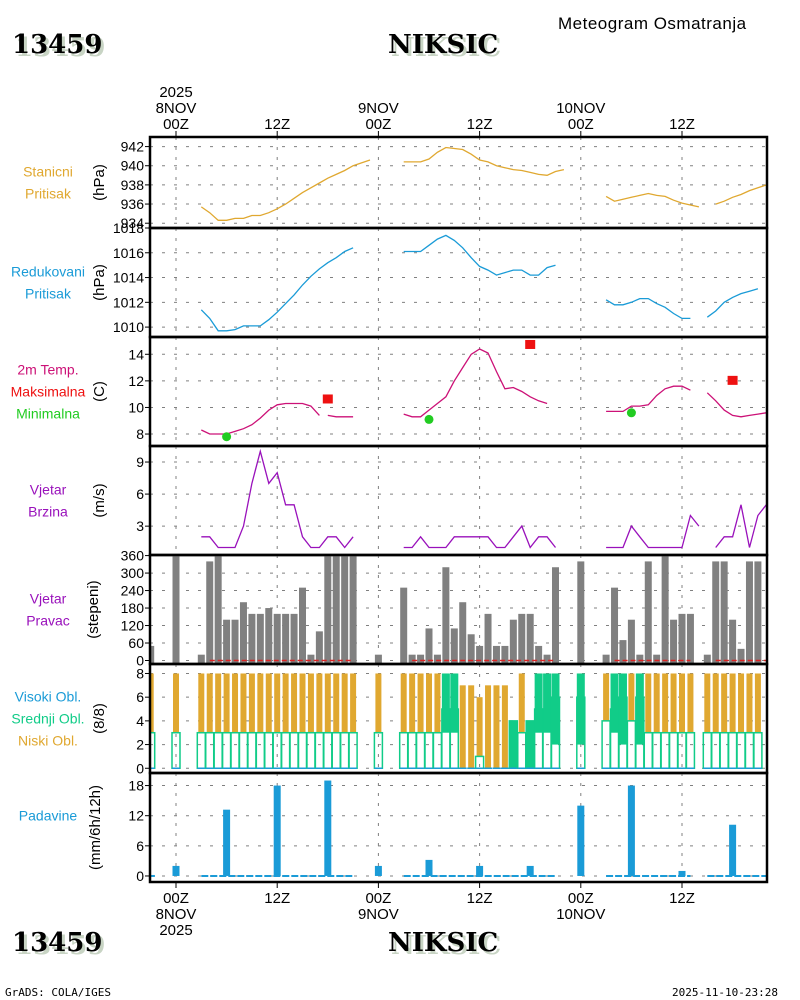 This screenshot has width=800, height=1000. Describe the element at coordinates (136, 354) in the screenshot. I see `y-tick-label: 14` at that location.